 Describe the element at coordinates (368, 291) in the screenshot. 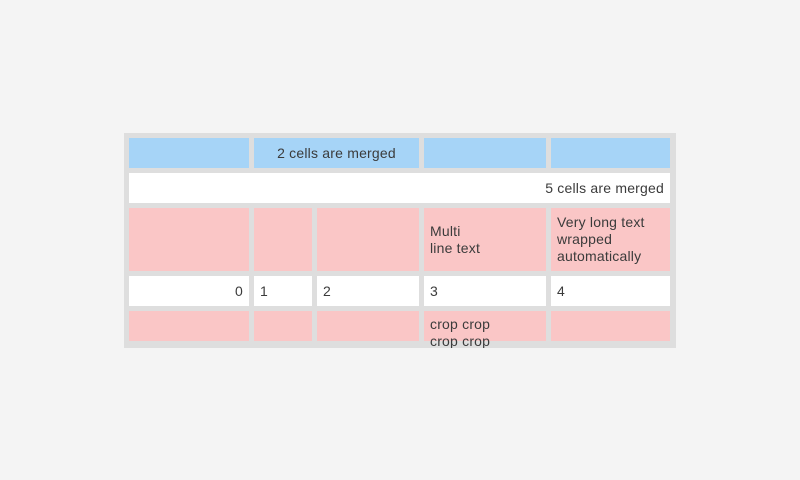

I see `cell-r4-c3: 2` at that location.